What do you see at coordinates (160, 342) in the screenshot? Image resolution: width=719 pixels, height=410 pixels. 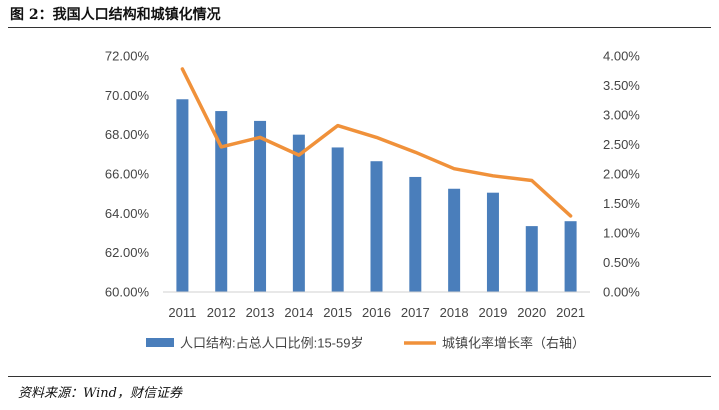 I see `legend-swatch-bar` at bounding box center [160, 342].